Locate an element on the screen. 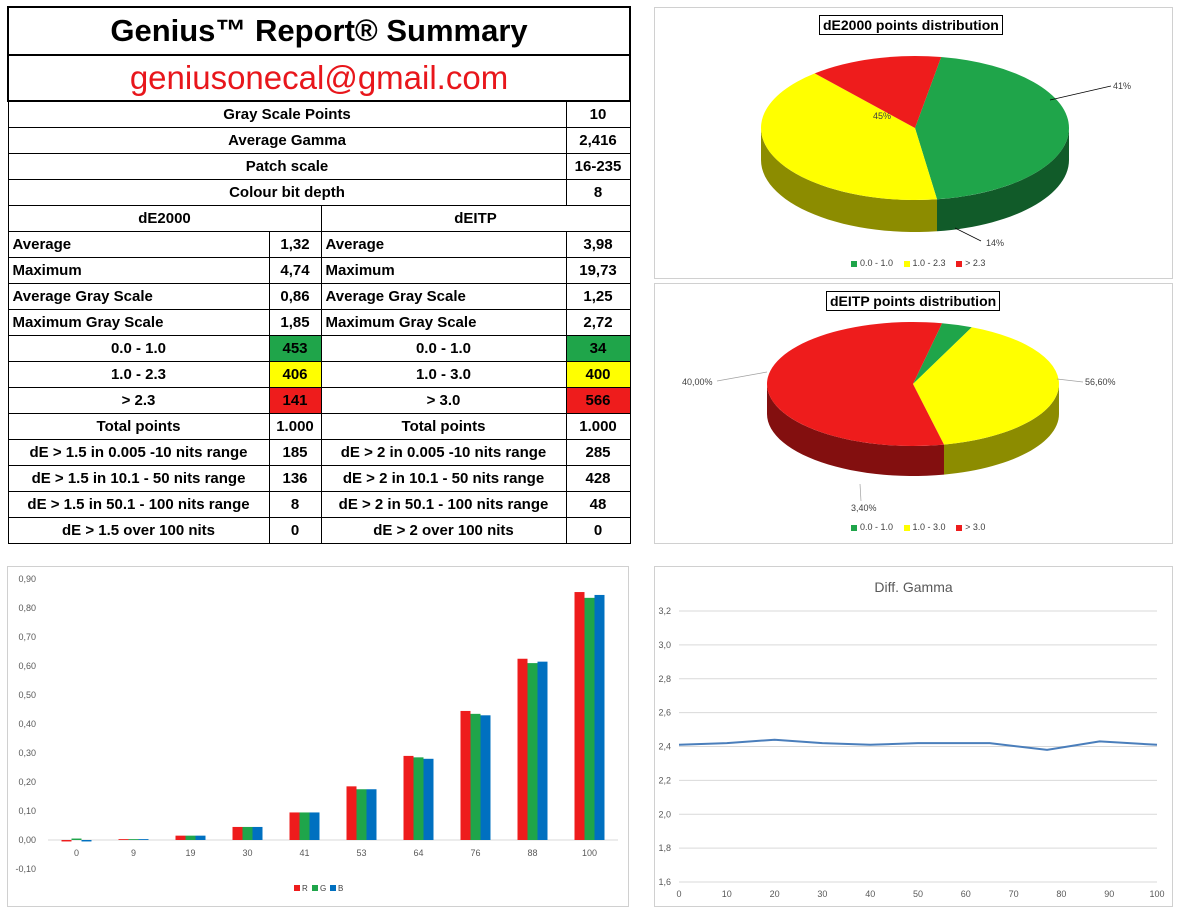 The width and height of the screenshot is (1182, 914). deitp-range-mid-label: 1.0 - 3.0 is located at coordinates (443, 374).